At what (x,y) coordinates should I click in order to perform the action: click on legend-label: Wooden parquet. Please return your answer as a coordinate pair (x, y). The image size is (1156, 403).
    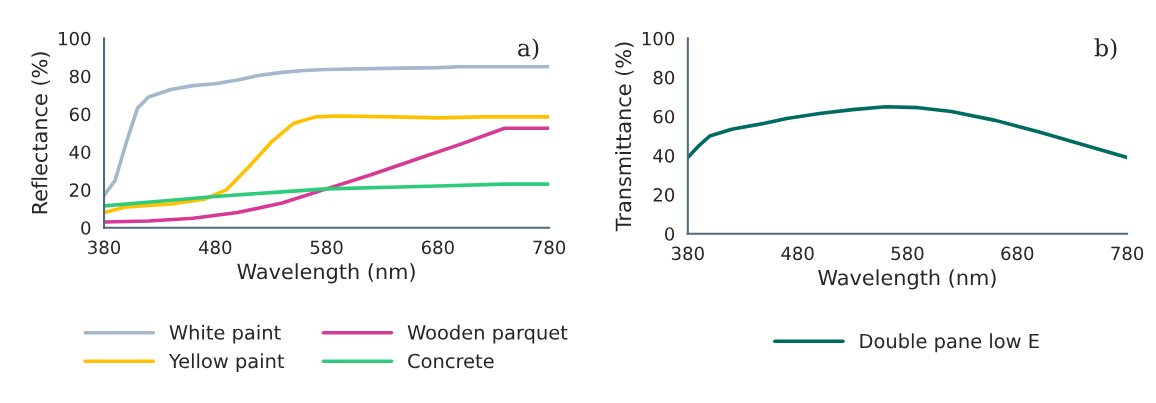
    Looking at the image, I should click on (487, 334).